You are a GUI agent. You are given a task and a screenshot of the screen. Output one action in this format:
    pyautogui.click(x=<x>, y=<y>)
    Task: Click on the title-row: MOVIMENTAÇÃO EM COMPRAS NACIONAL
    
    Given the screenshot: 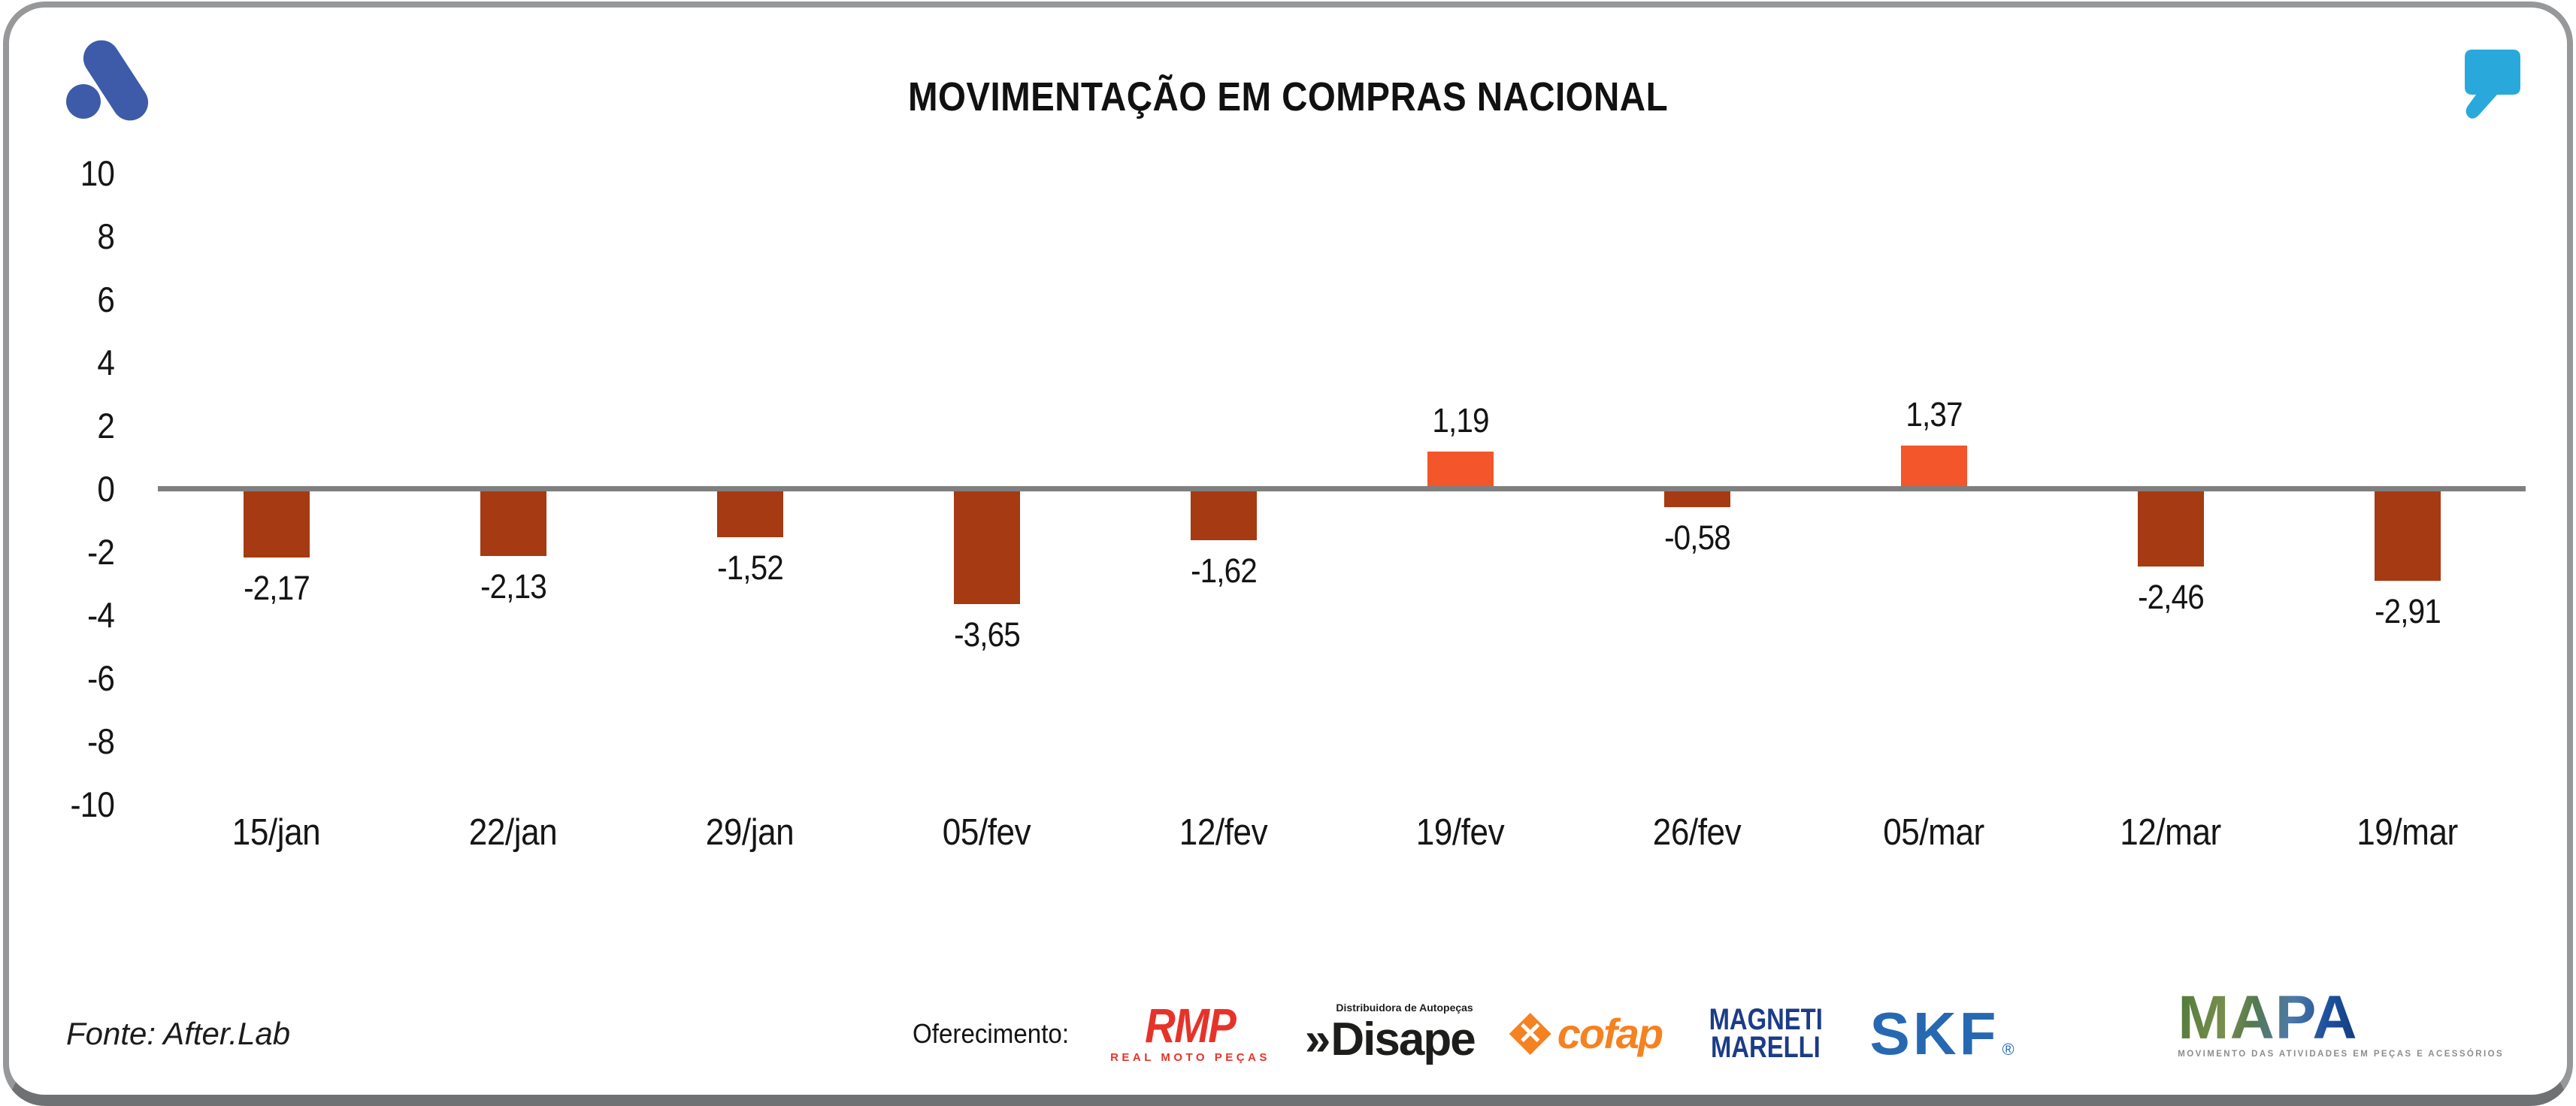 What is the action you would take?
    pyautogui.click(x=1288, y=97)
    